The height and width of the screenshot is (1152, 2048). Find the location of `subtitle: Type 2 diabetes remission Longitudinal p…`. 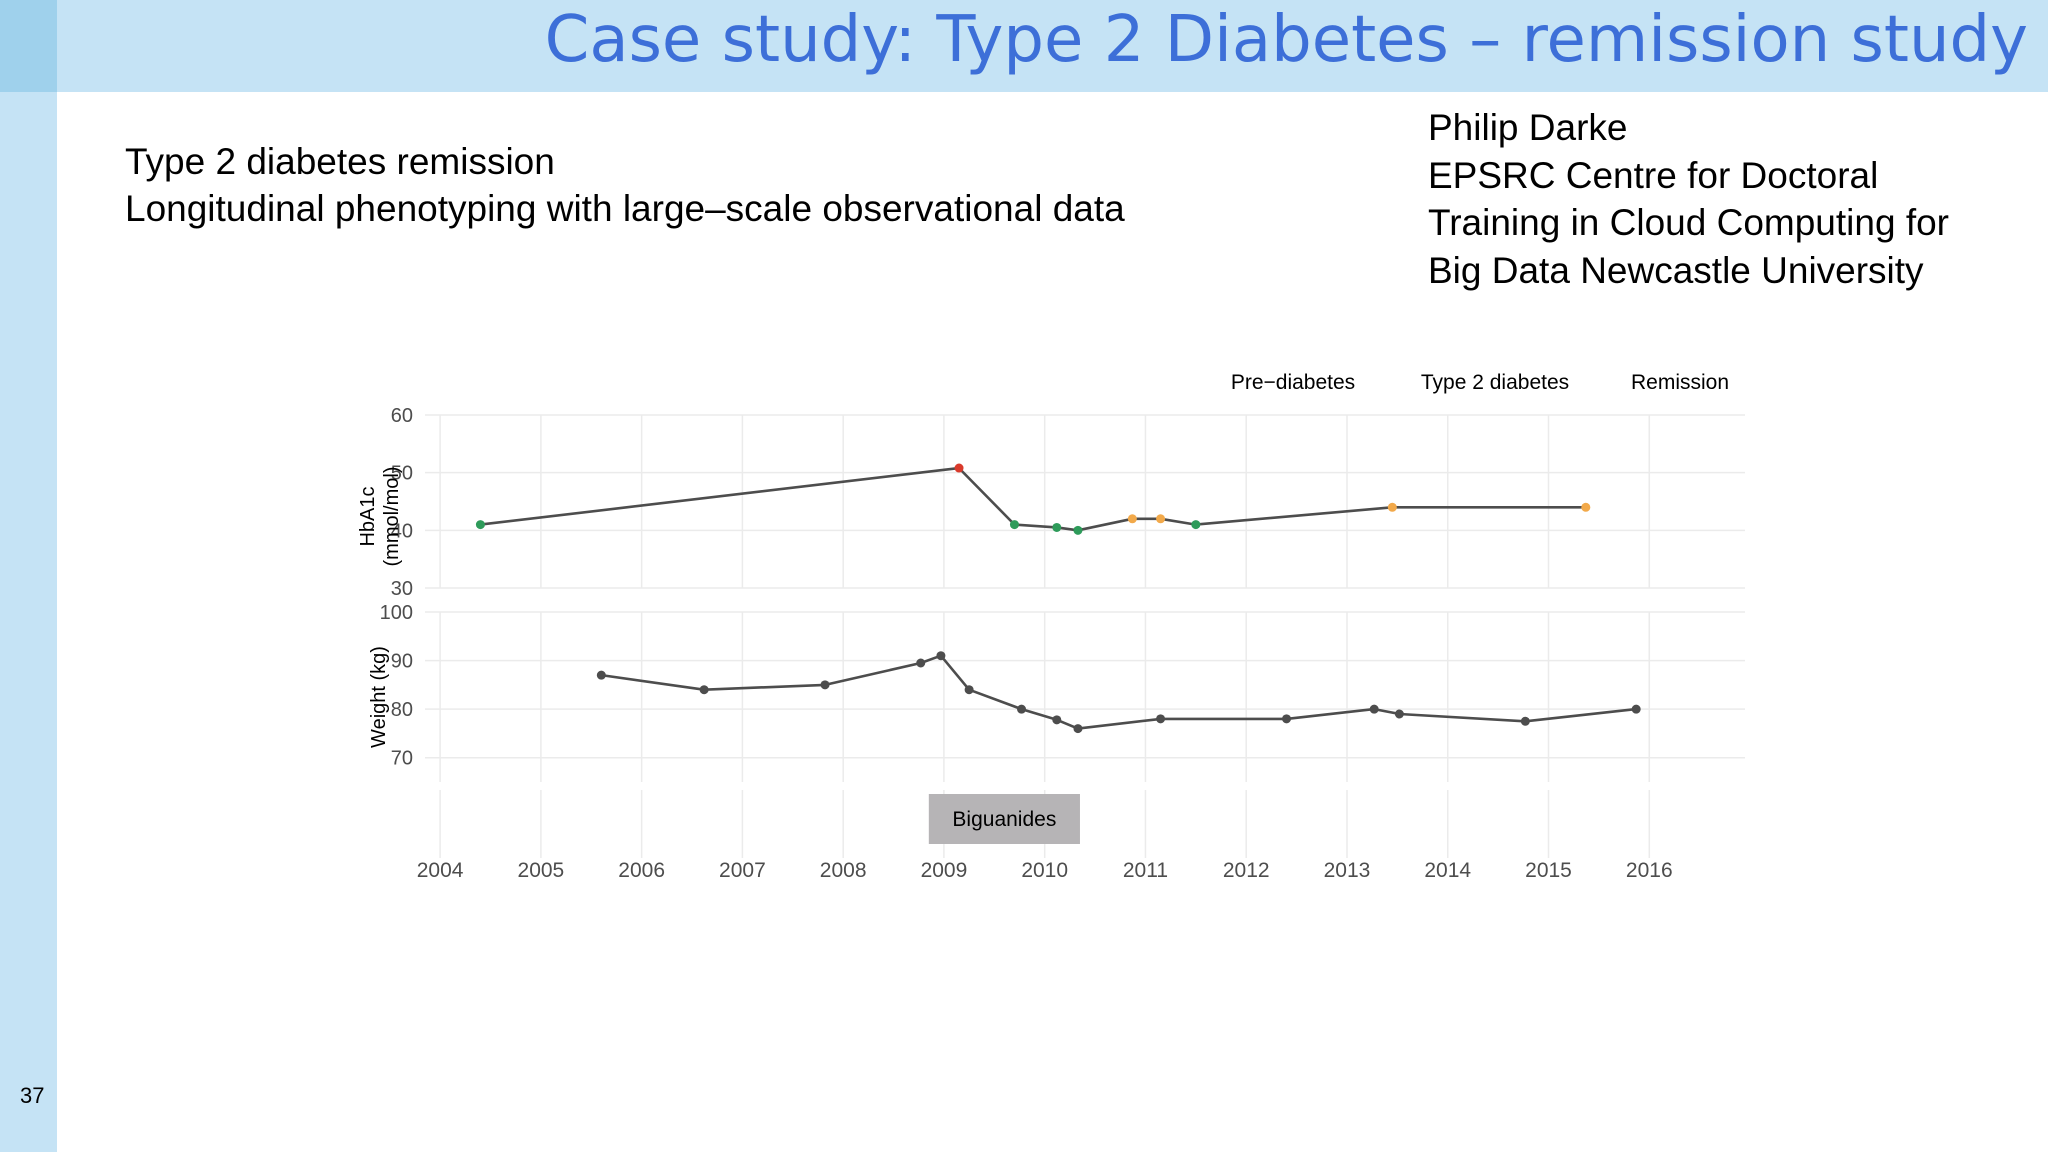

subtitle: Type 2 diabetes remission Longitudinal p… is located at coordinates (625, 185).